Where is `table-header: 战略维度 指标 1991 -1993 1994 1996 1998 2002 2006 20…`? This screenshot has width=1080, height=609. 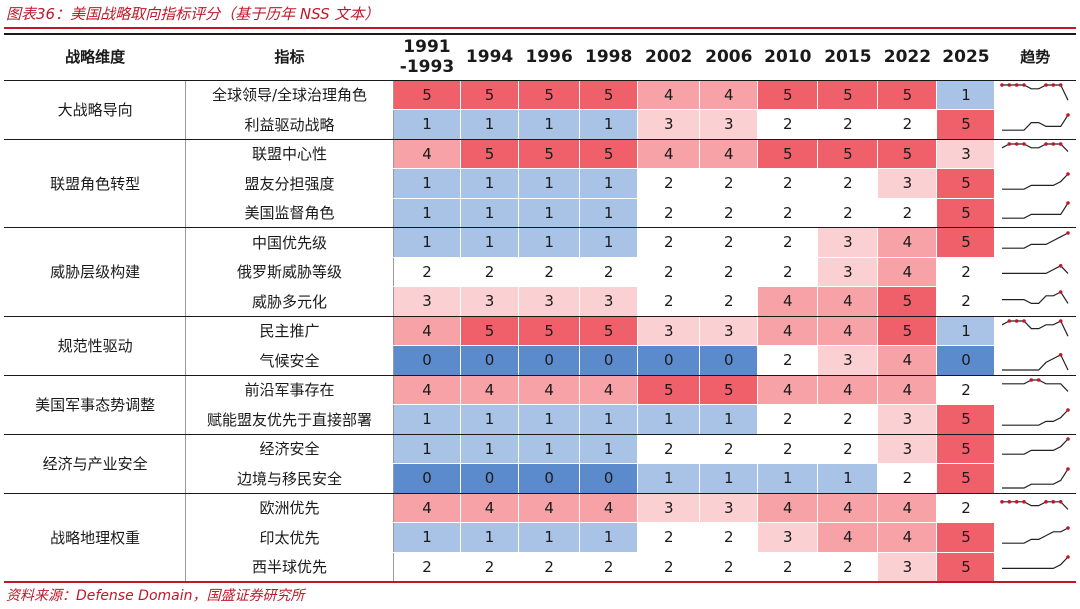
table-header: 战略维度 指标 1991 -1993 1994 1996 1998 2002 2006 20… is located at coordinates (539, 57).